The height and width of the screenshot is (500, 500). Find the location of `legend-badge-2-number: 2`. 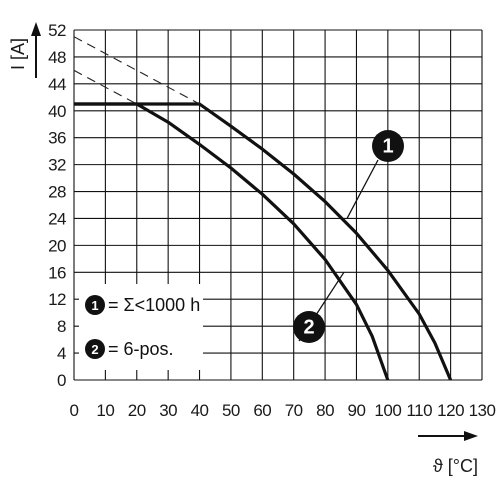

legend-badge-2-number: 2 is located at coordinates (94, 349).